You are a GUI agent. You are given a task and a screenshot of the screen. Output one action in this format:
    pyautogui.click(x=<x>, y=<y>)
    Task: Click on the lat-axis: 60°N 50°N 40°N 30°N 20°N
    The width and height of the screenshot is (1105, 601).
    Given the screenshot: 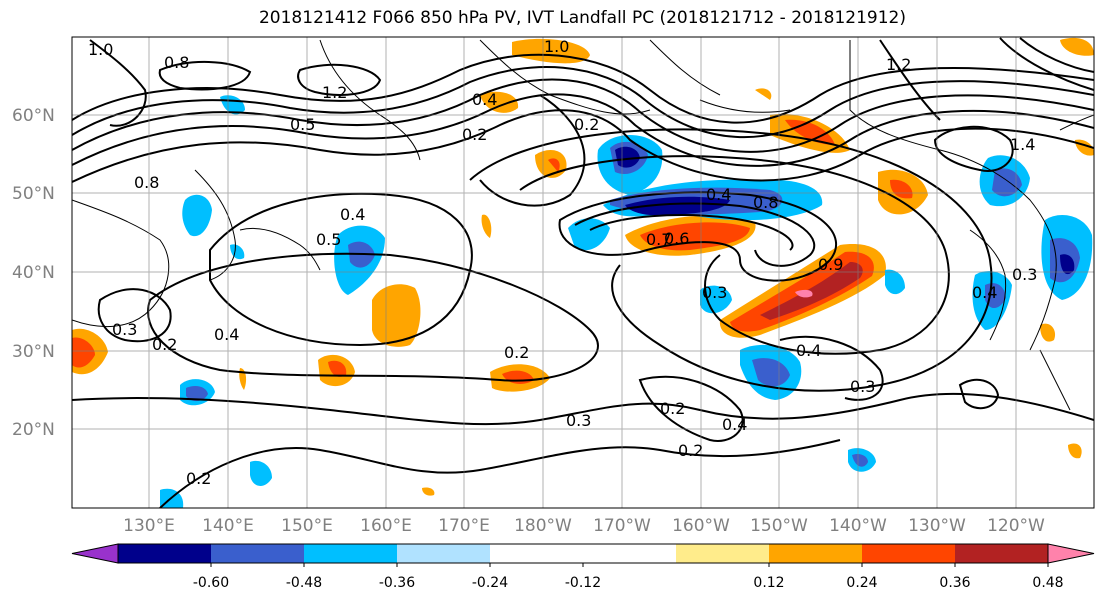 What is the action you would take?
    pyautogui.click(x=33, y=273)
    